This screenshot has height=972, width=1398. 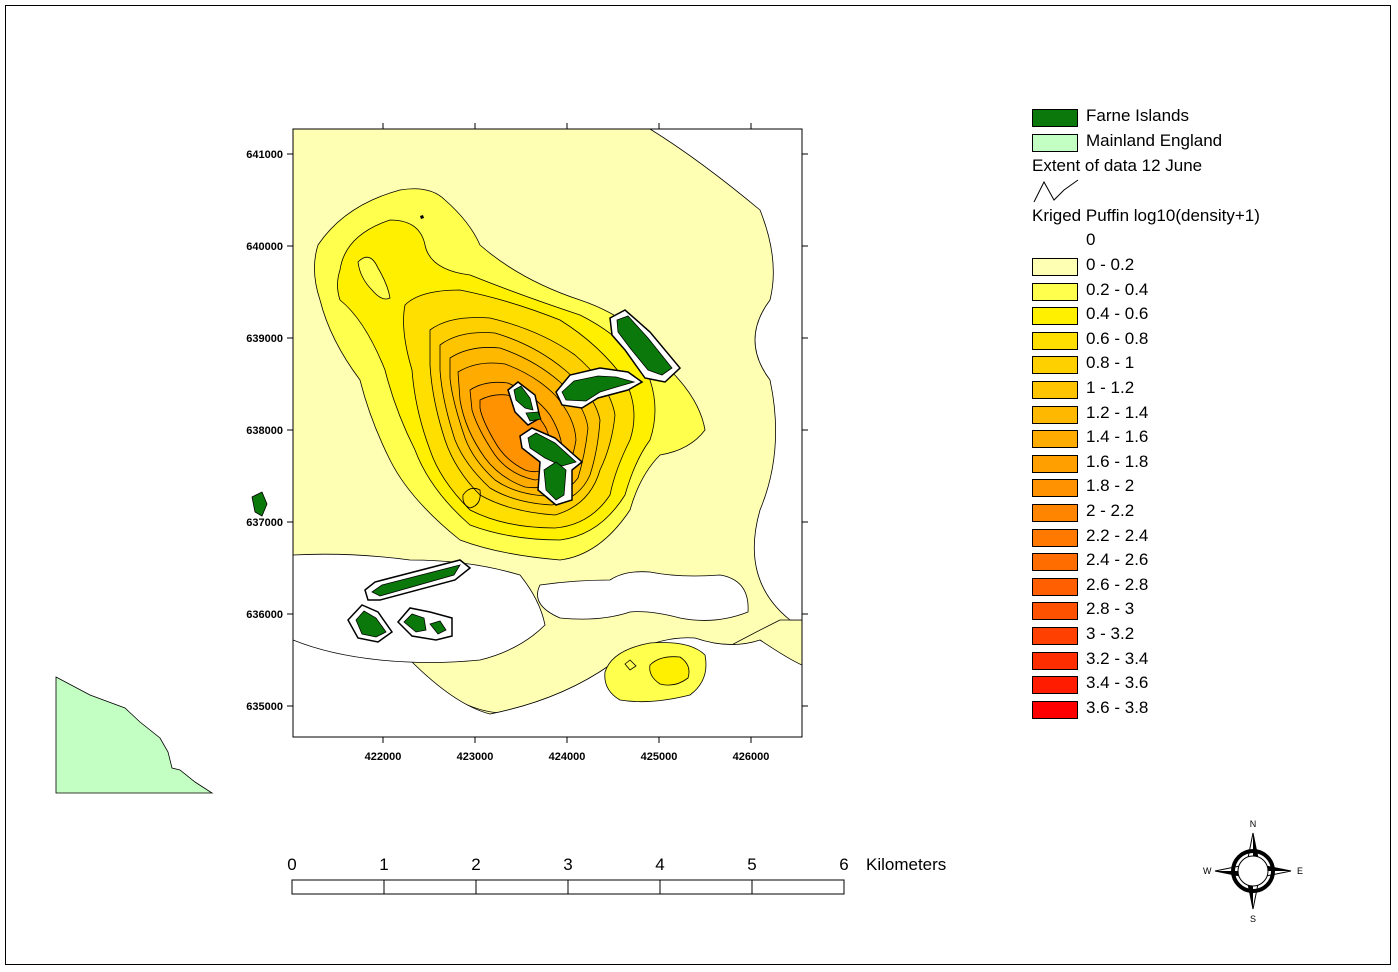 I want to click on legend-class-label: 3.2 - 3.4, so click(x=1117, y=658).